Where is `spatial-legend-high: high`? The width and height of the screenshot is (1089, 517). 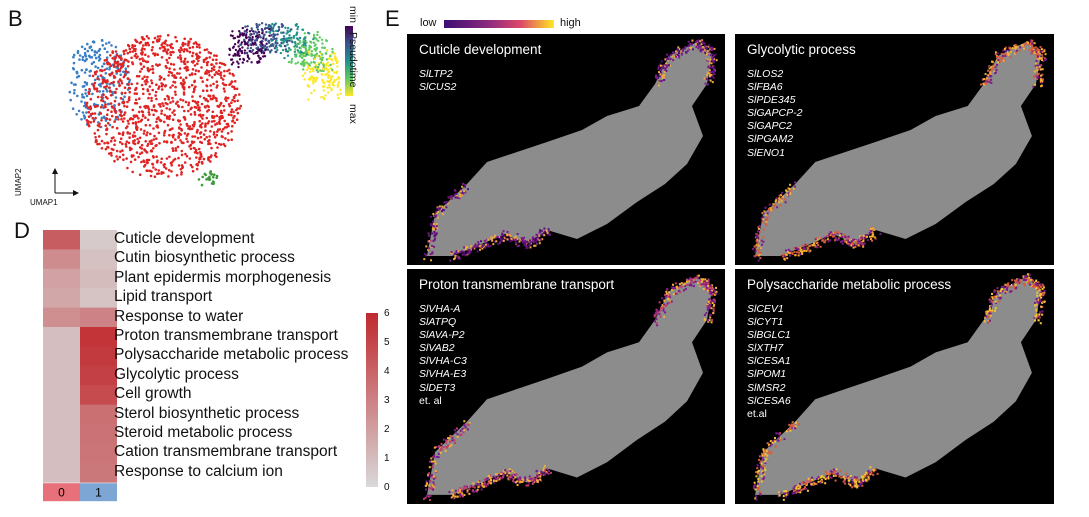
spatial-legend-high: high is located at coordinates (570, 23).